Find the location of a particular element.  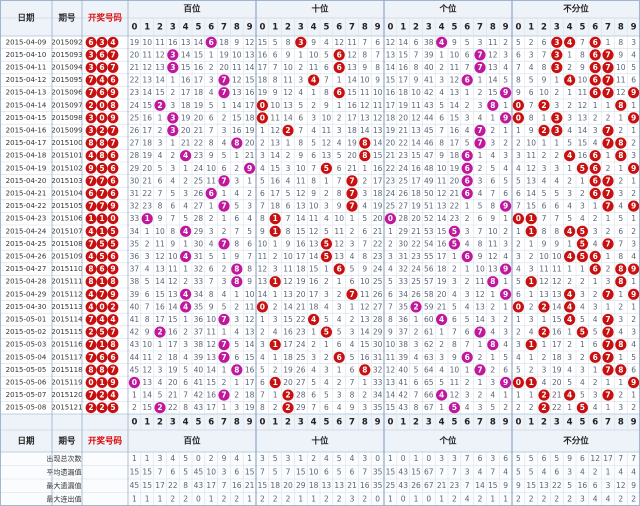

miss-count: 56 is located at coordinates (429, 269).